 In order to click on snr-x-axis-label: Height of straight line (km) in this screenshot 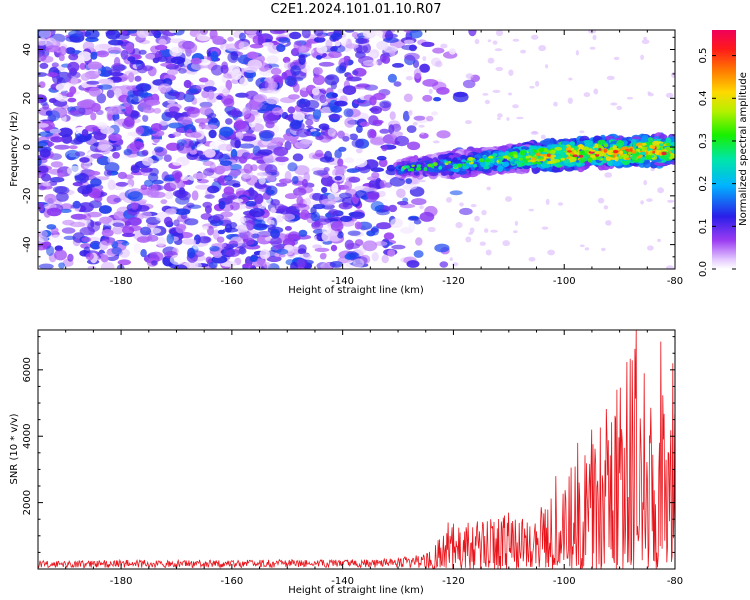, I will do `click(356, 590)`.